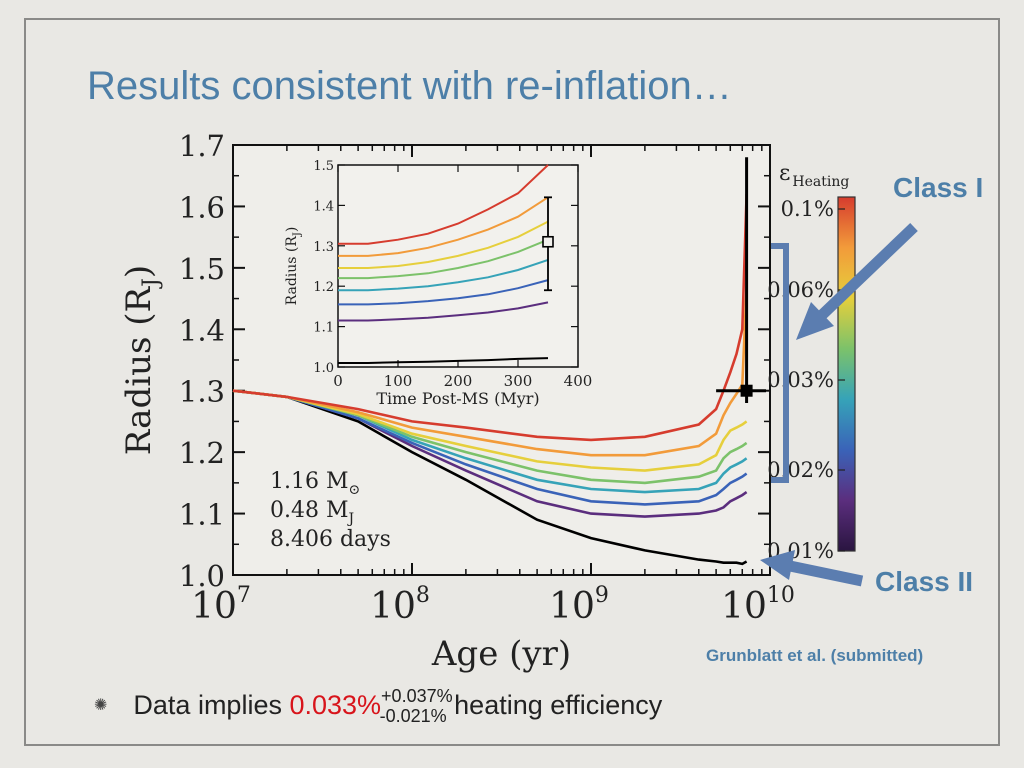 The height and width of the screenshot is (768, 1024). What do you see at coordinates (202, 576) in the screenshot?
I see `y-tick-label: 1.0` at bounding box center [202, 576].